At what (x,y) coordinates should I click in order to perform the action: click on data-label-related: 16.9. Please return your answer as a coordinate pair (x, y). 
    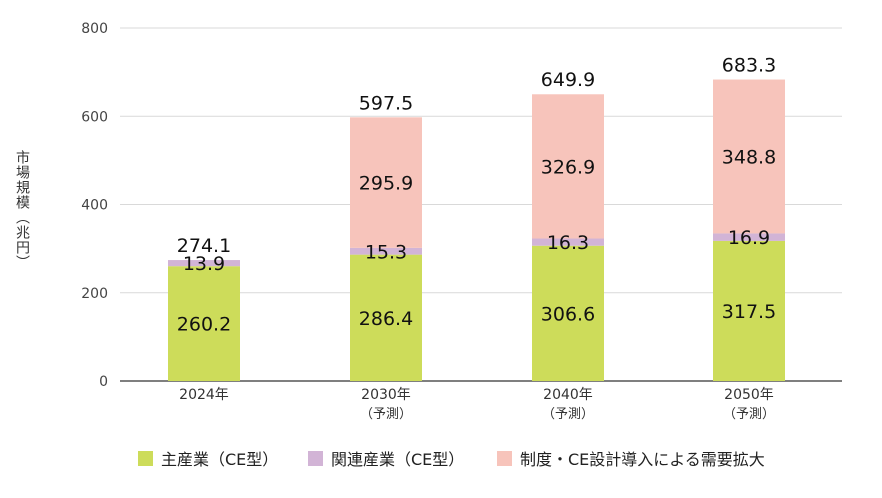
    Looking at the image, I should click on (749, 238).